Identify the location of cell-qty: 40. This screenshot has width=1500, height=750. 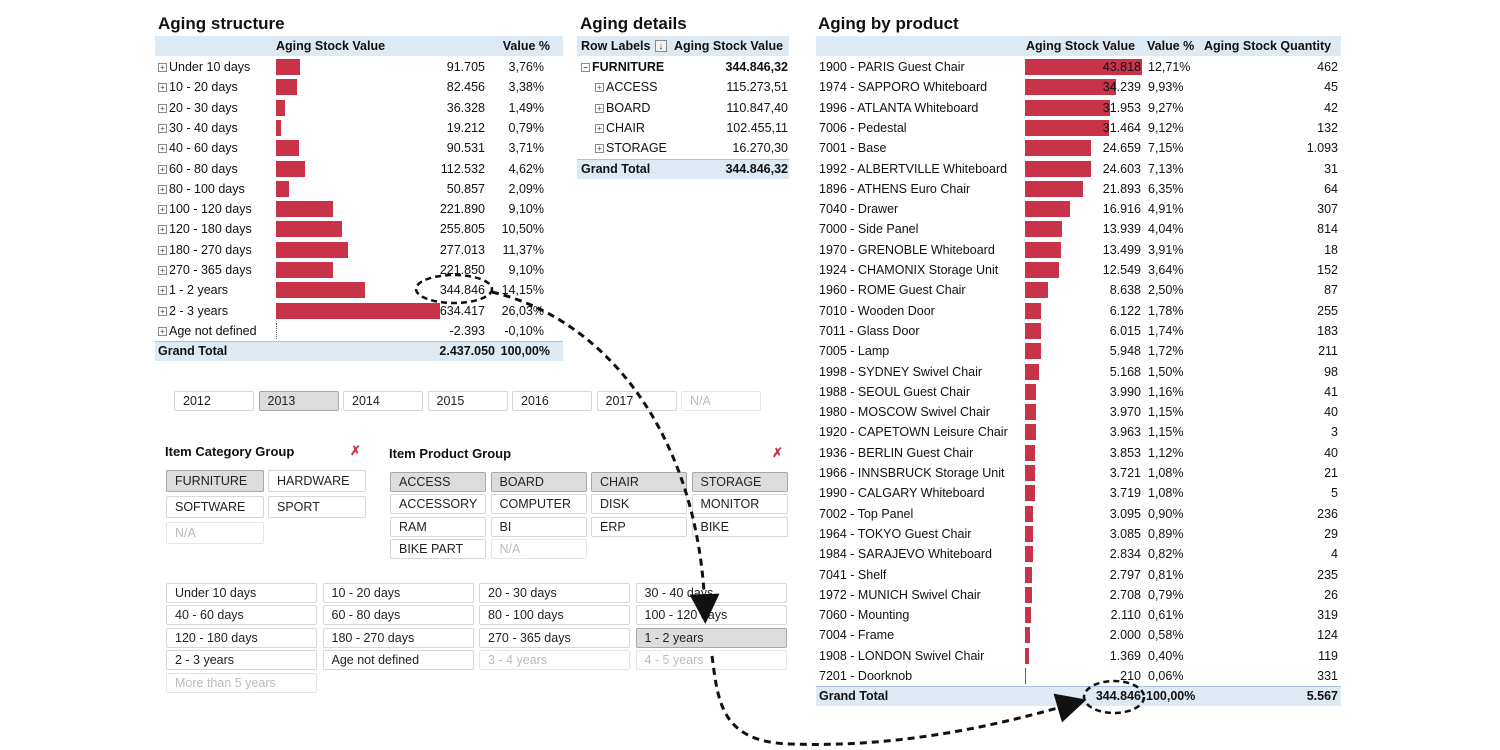
(1331, 412).